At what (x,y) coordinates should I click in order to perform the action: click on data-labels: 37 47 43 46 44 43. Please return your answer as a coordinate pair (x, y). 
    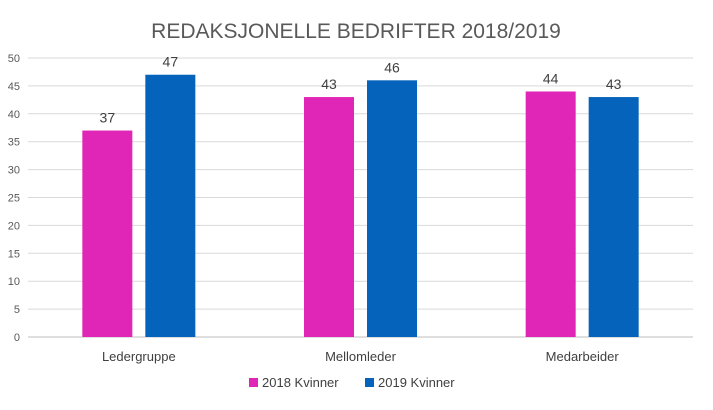
    Looking at the image, I should click on (361, 90).